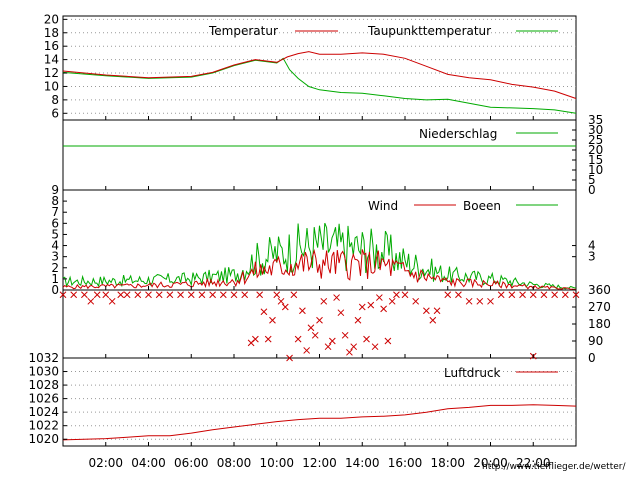  I want to click on x-tick-label: 16:00, so click(405, 463).